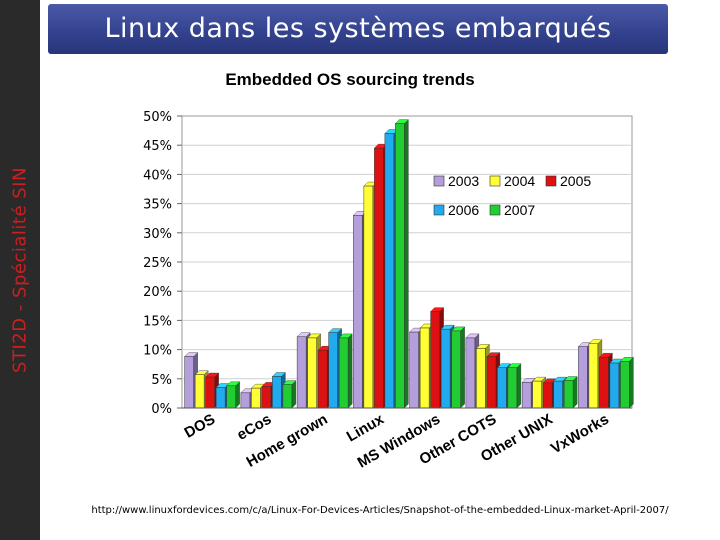  What do you see at coordinates (157, 146) in the screenshot?
I see `y-tick-label: 45%` at bounding box center [157, 146].